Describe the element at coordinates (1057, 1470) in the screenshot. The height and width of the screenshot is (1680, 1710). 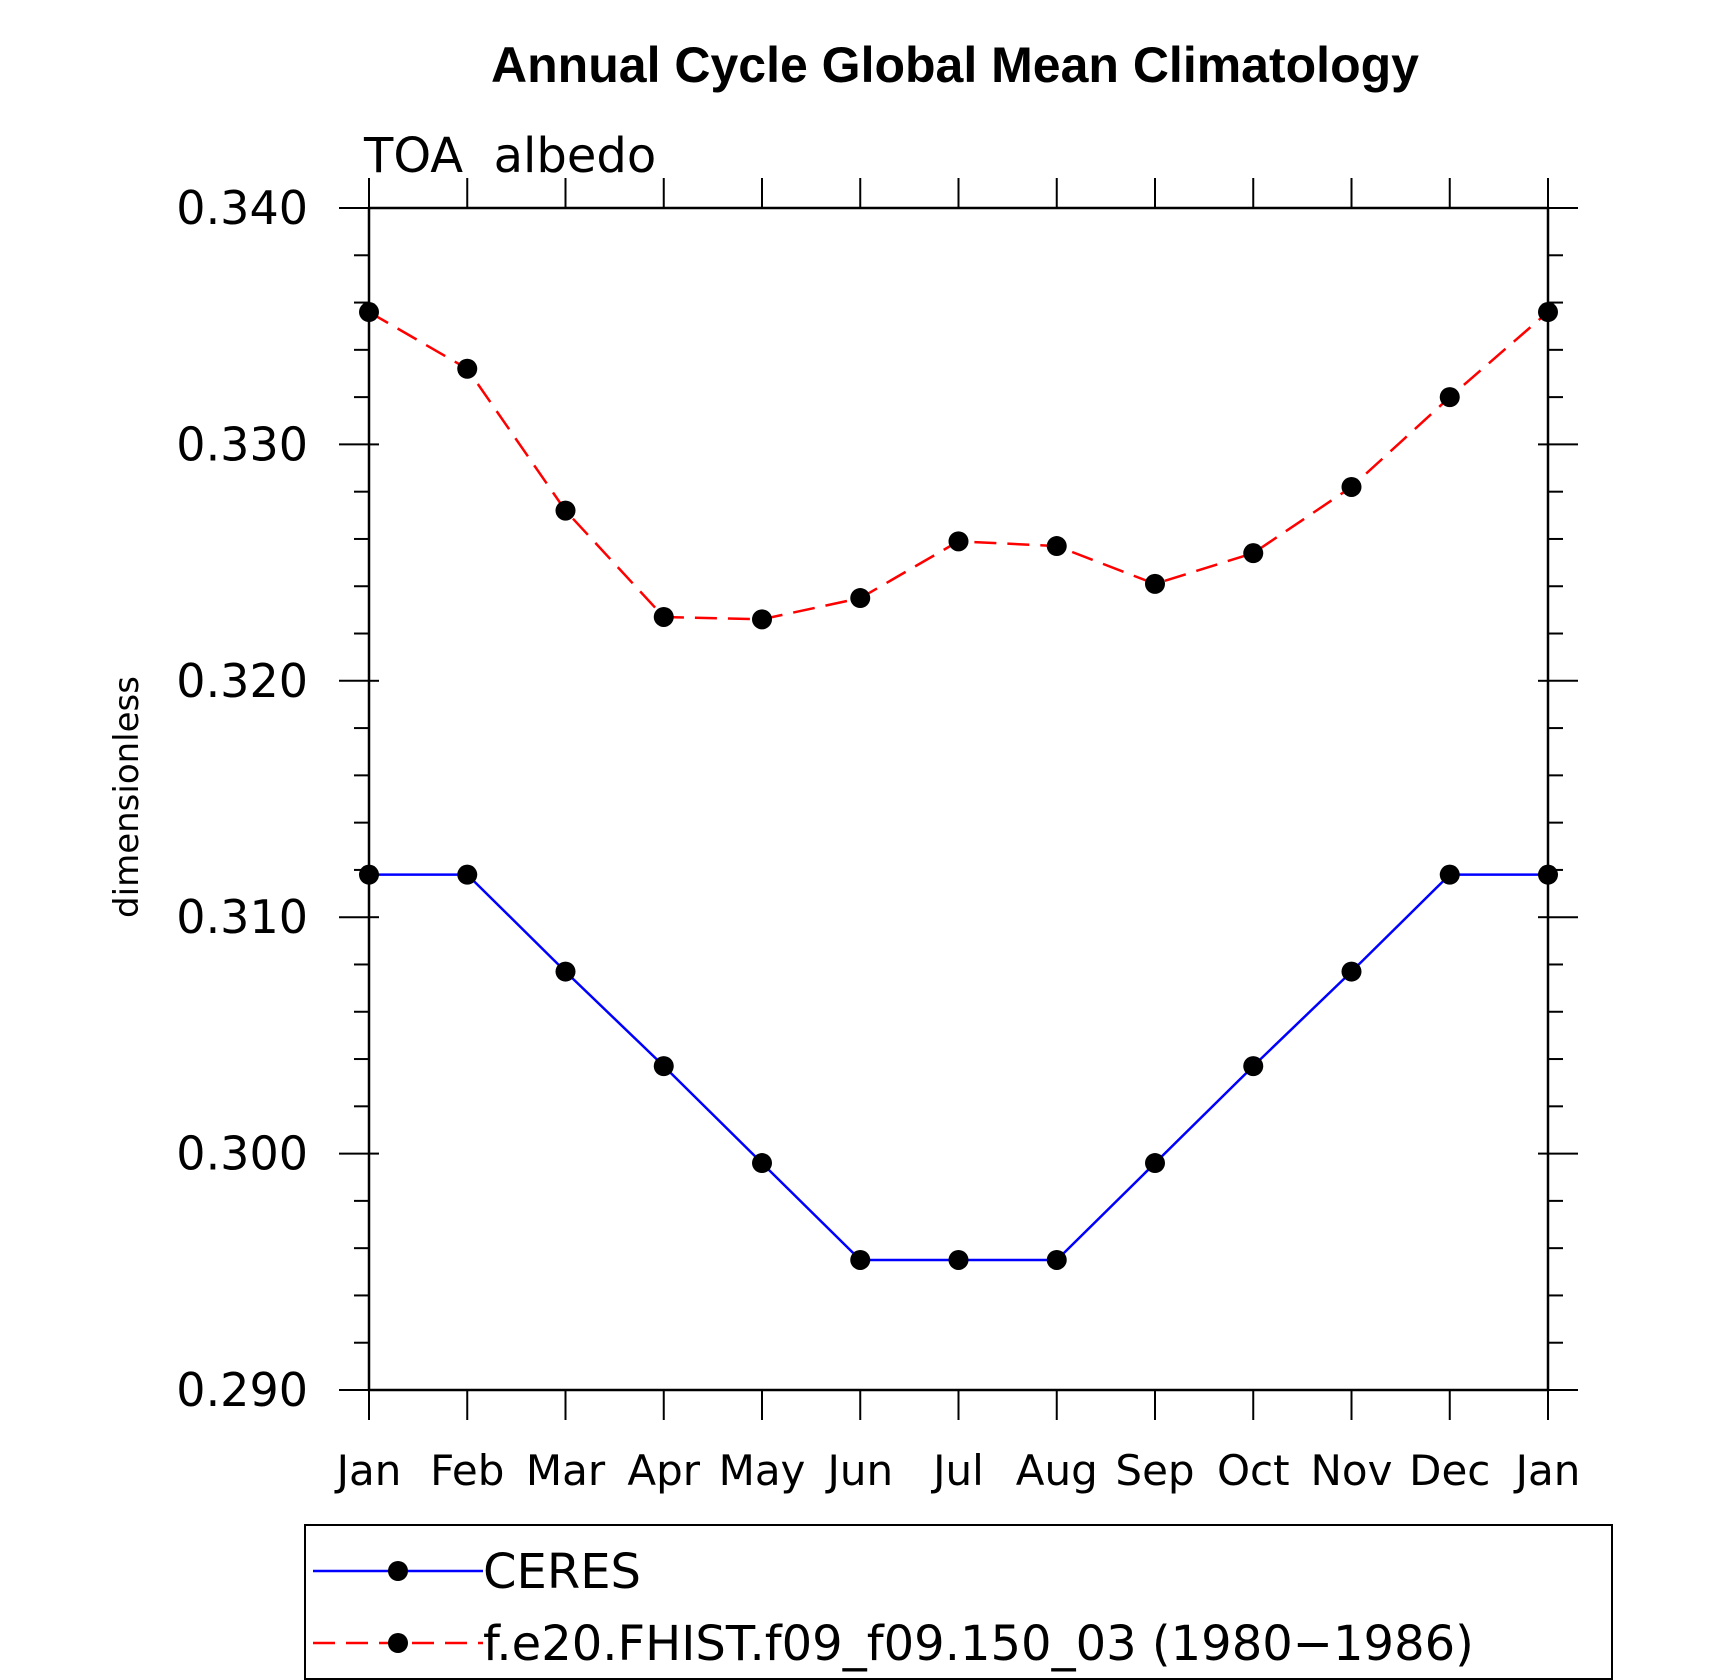
I see `x-tick-label: Aug` at that location.